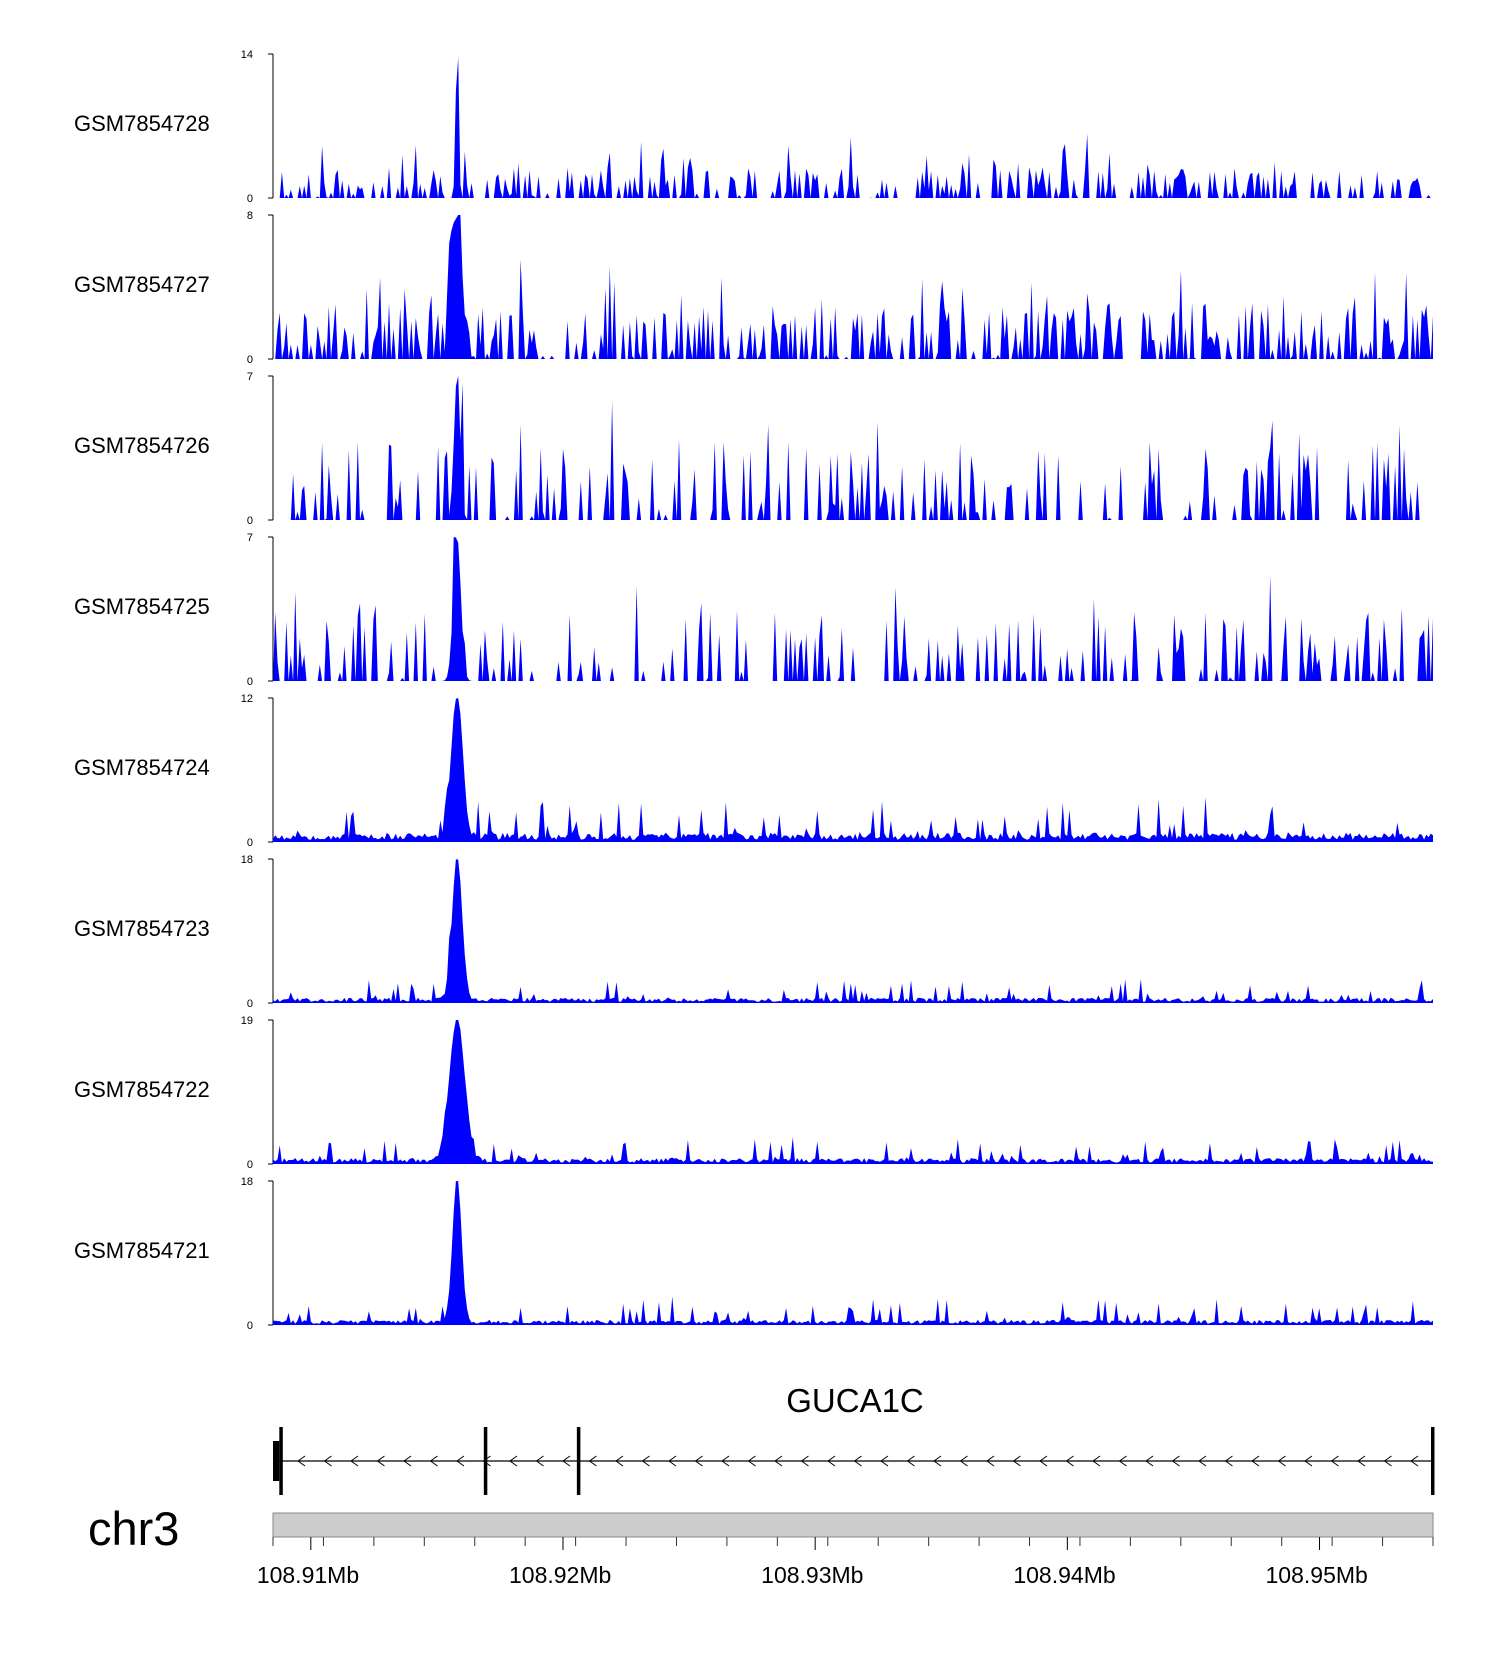 This screenshot has width=1500, height=1660. Describe the element at coordinates (753, 288) in the screenshot. I see `track-GSM7854727: GSM7854727 8 0` at that location.